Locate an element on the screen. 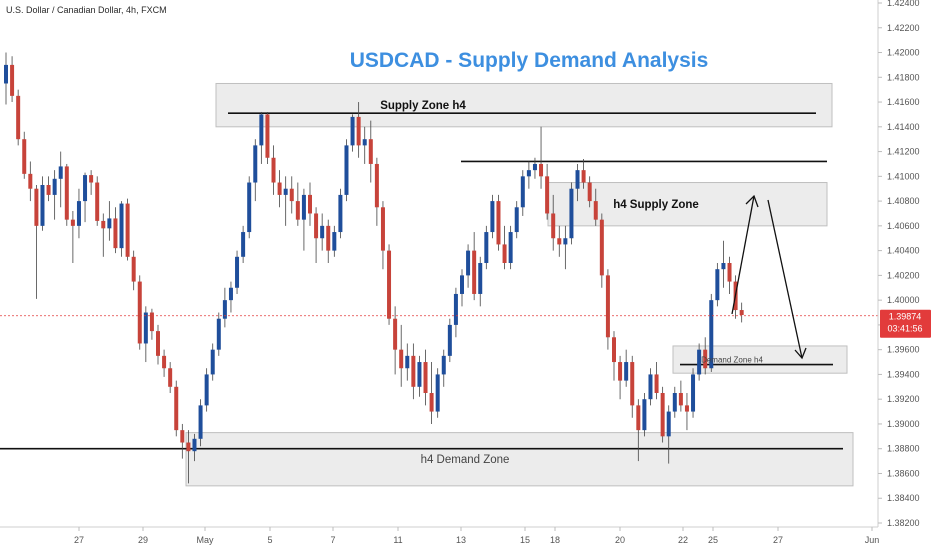  price-tick-label: 1.40800 is located at coordinates (903, 201).